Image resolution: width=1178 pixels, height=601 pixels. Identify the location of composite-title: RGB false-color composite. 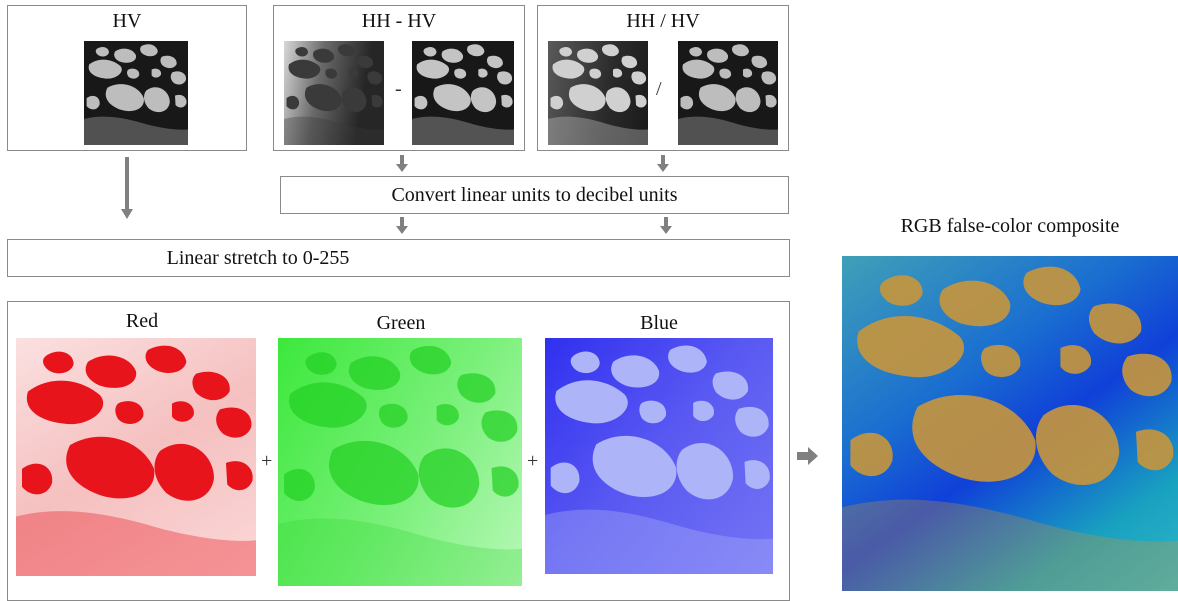
(1010, 226).